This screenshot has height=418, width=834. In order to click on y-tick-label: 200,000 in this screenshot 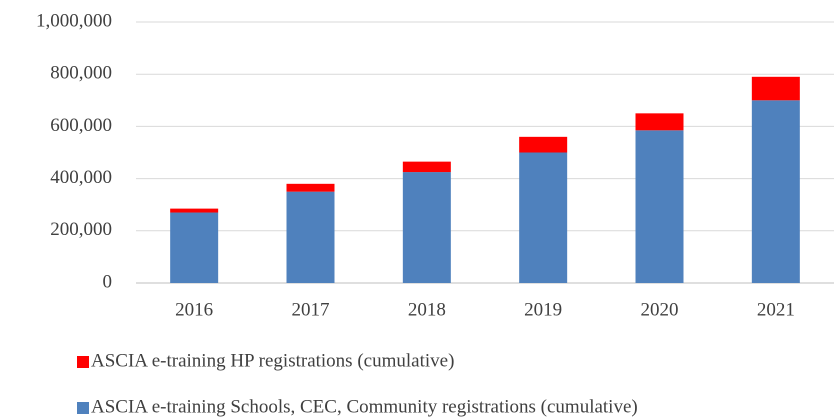, I will do `click(81, 229)`.